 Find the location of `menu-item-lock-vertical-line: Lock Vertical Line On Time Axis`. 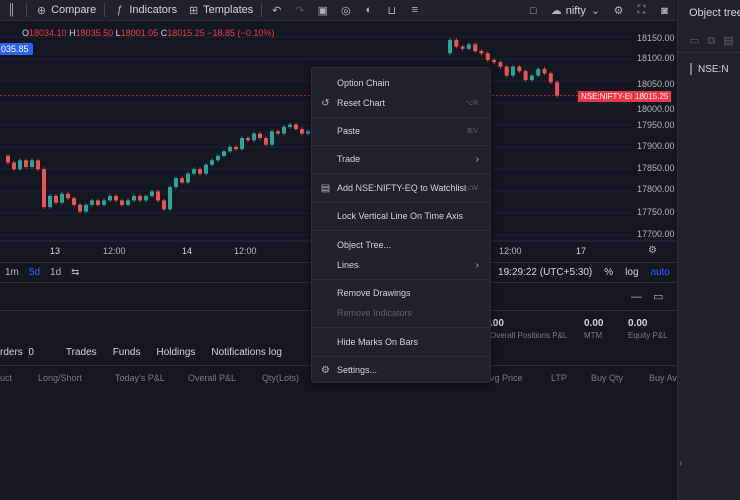

menu-item-lock-vertical-line: Lock Vertical Line On Time Axis is located at coordinates (401, 216).